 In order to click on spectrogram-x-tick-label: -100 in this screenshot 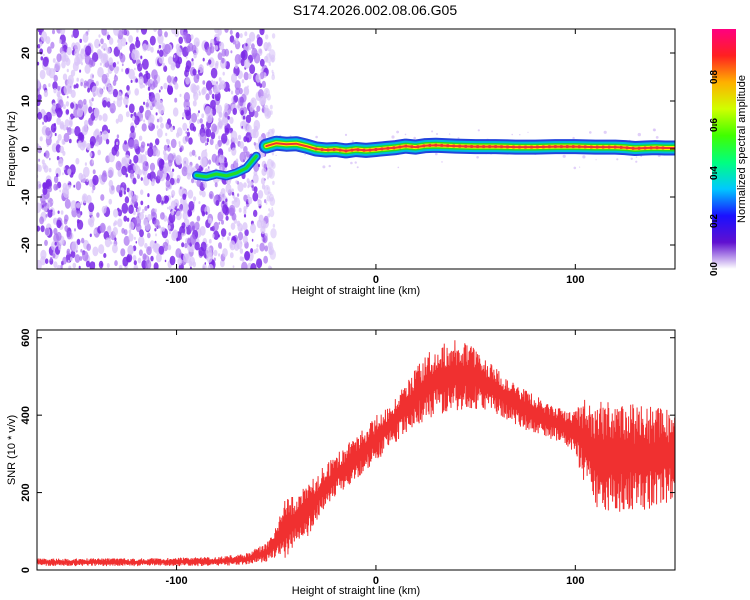, I will do `click(177, 280)`.